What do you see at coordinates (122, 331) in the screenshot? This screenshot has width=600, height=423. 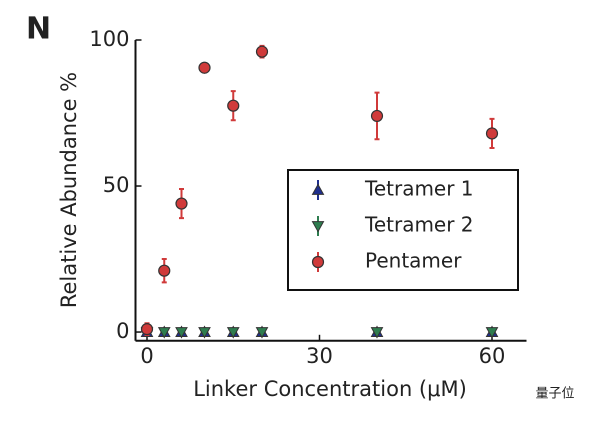 I see `y-tick-label: 0` at bounding box center [122, 331].